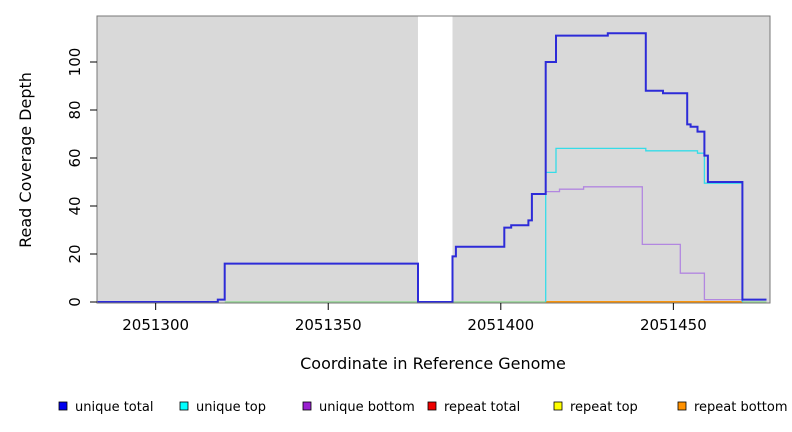  I want to click on y-tick-label: 100, so click(75, 62).